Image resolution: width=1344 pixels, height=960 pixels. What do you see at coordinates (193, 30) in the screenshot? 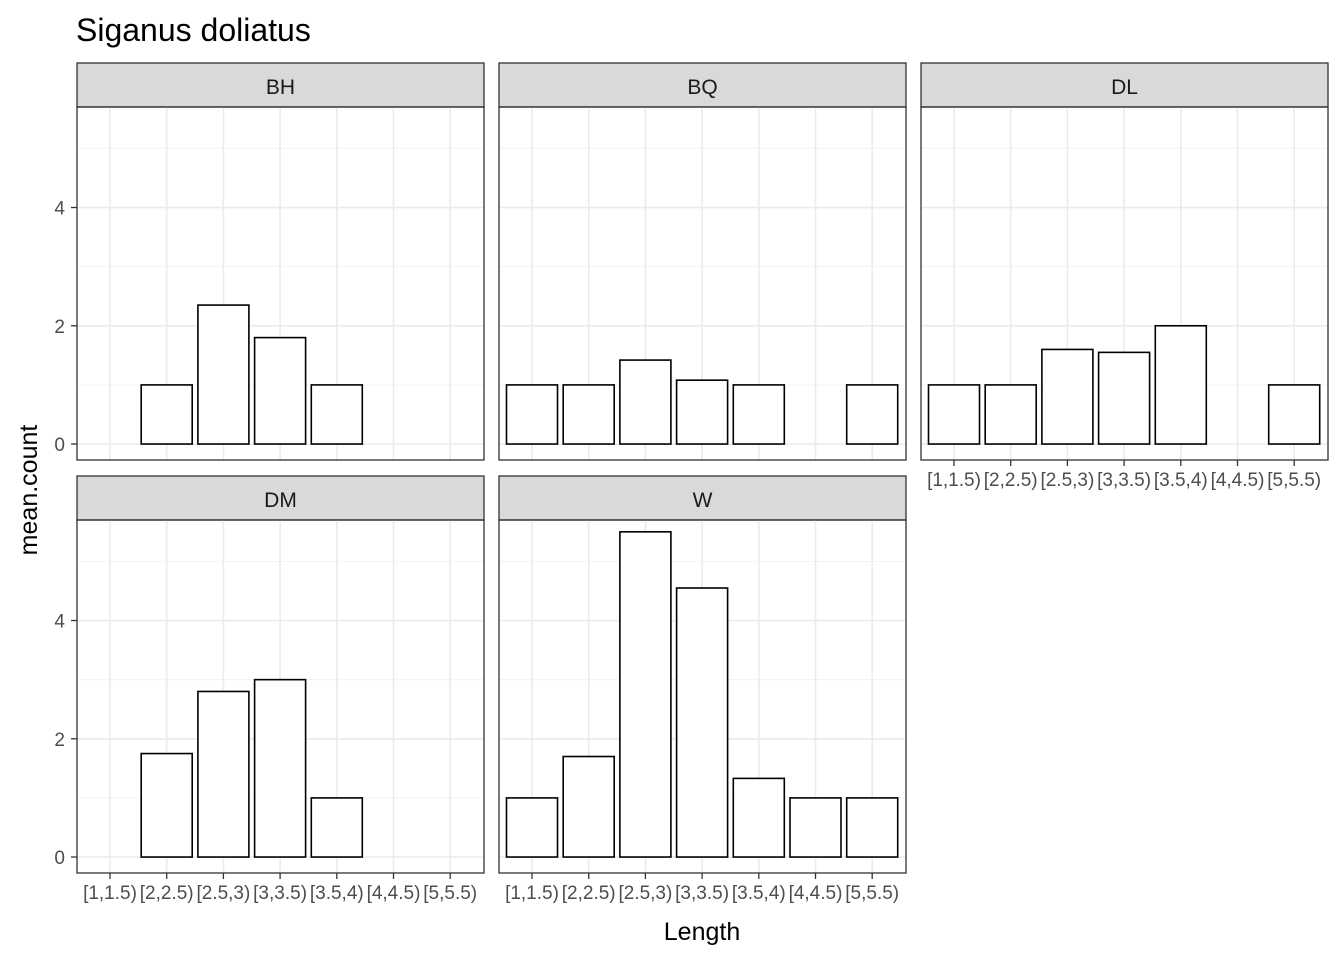
I see `chart-title: Siganus doliatus` at bounding box center [193, 30].